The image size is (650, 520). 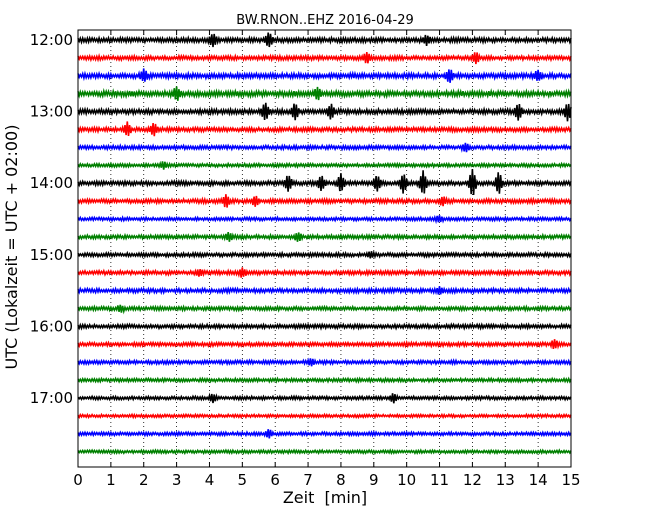 What do you see at coordinates (144, 480) in the screenshot?
I see `x-tick-label: 2` at bounding box center [144, 480].